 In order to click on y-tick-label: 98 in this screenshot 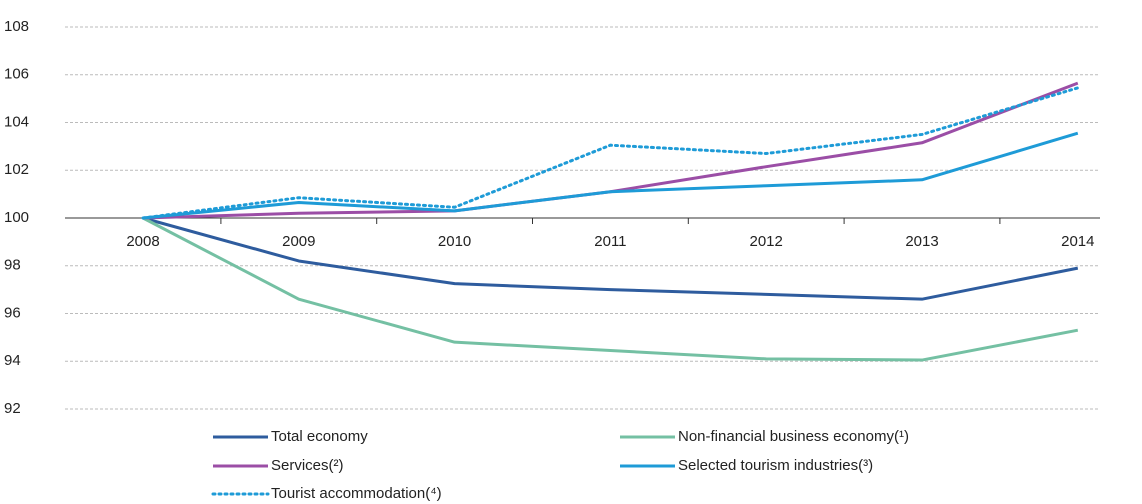, I will do `click(12, 265)`.